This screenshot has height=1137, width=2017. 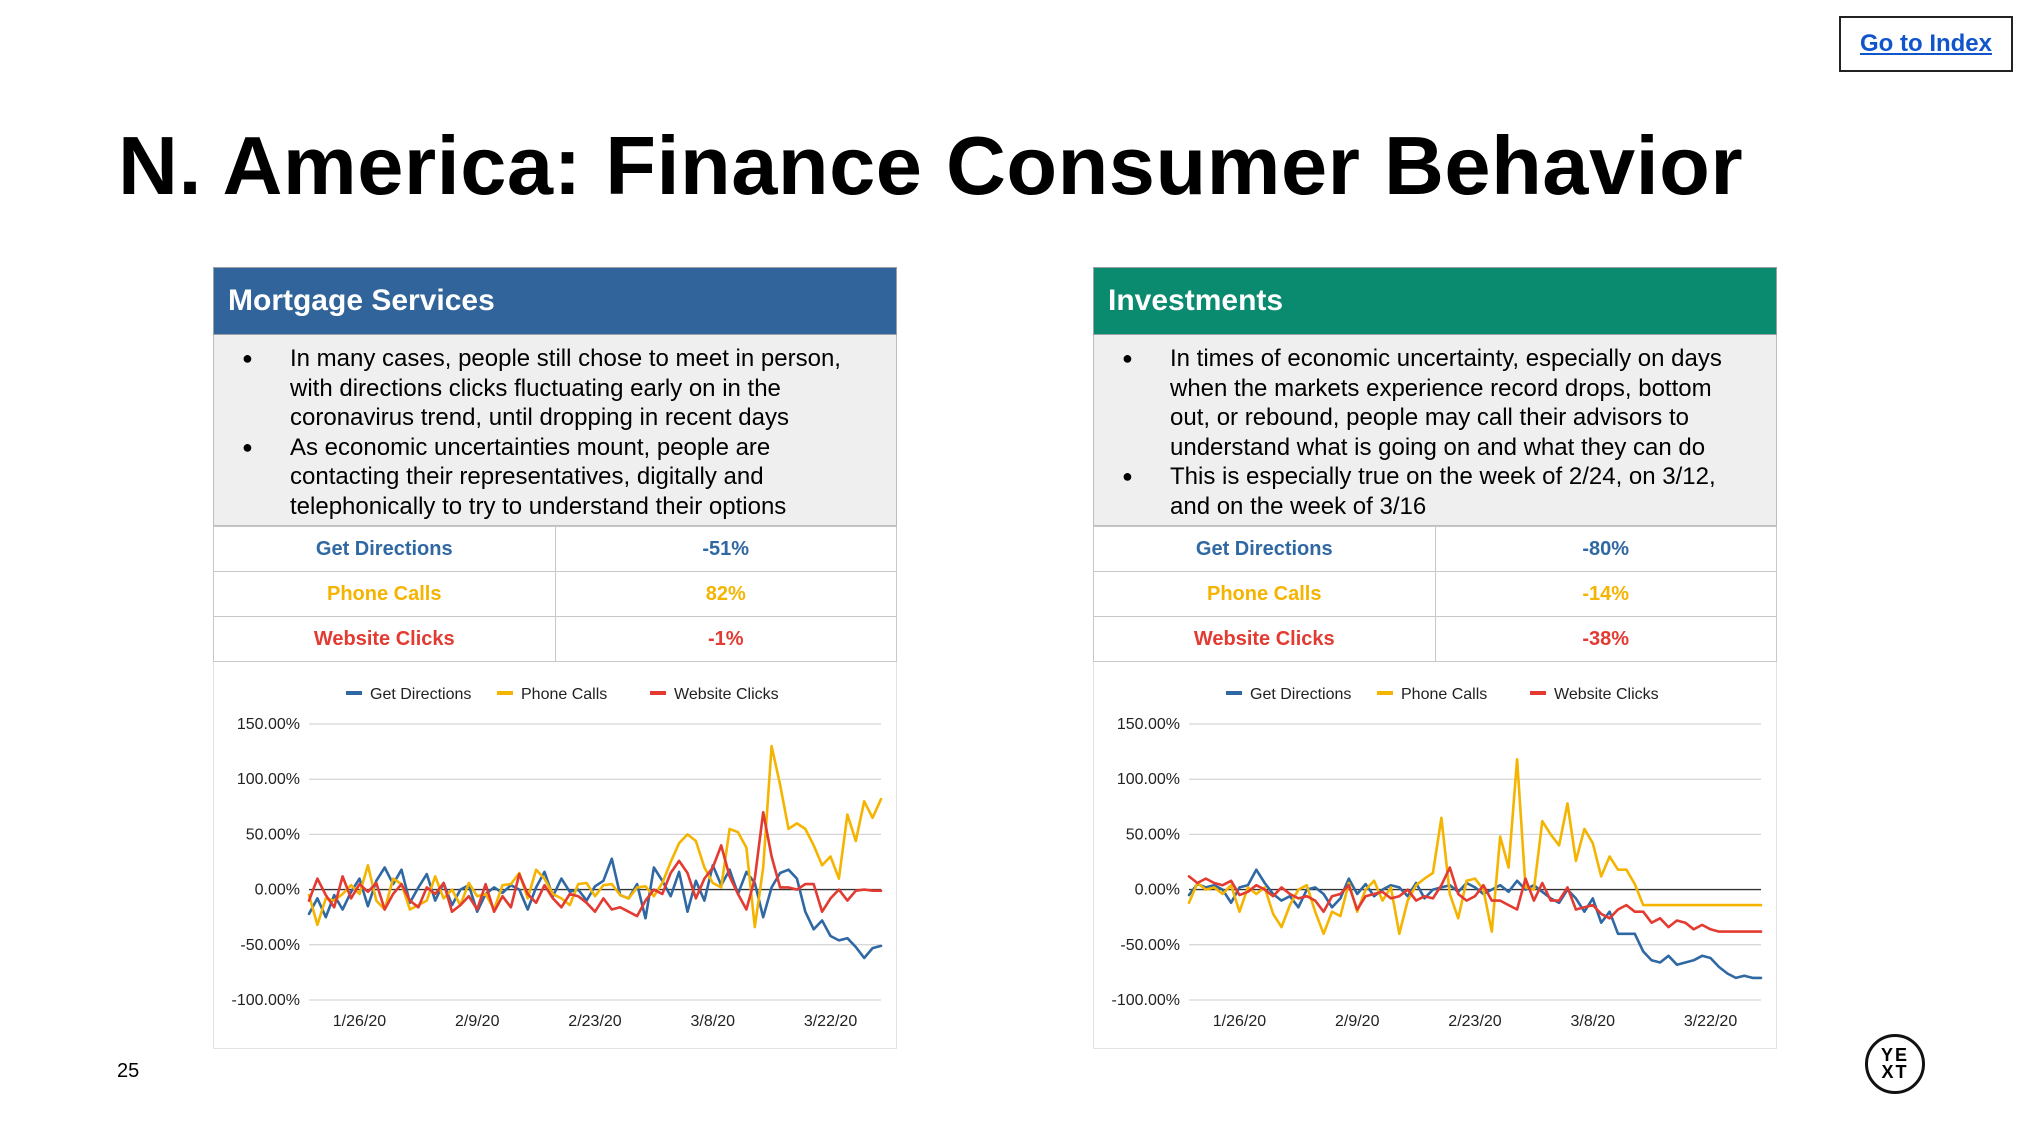 I want to click on page-number: 25, so click(x=128, y=1071).